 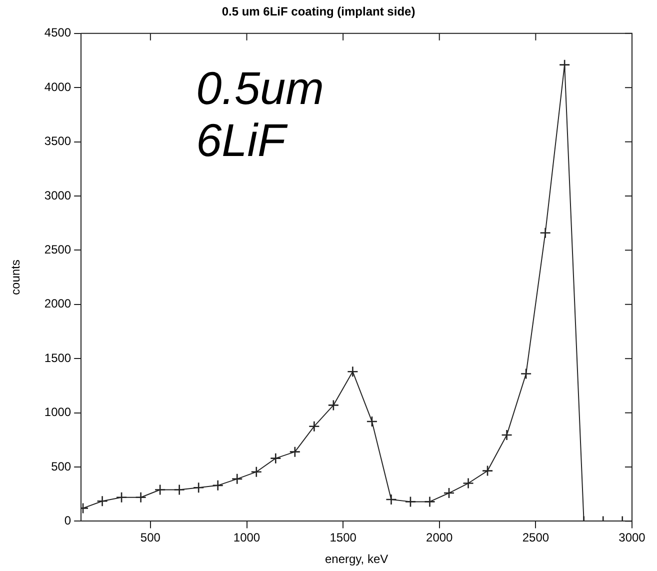 I want to click on y-tick-label: 2500, so click(x=58, y=249).